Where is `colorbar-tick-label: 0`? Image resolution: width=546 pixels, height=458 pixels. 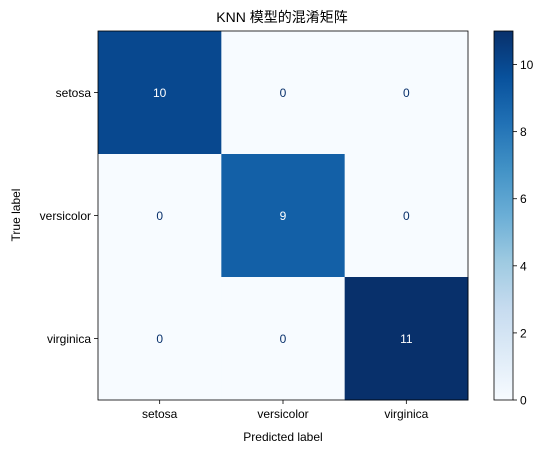 colorbar-tick-label: 0 is located at coordinates (523, 401).